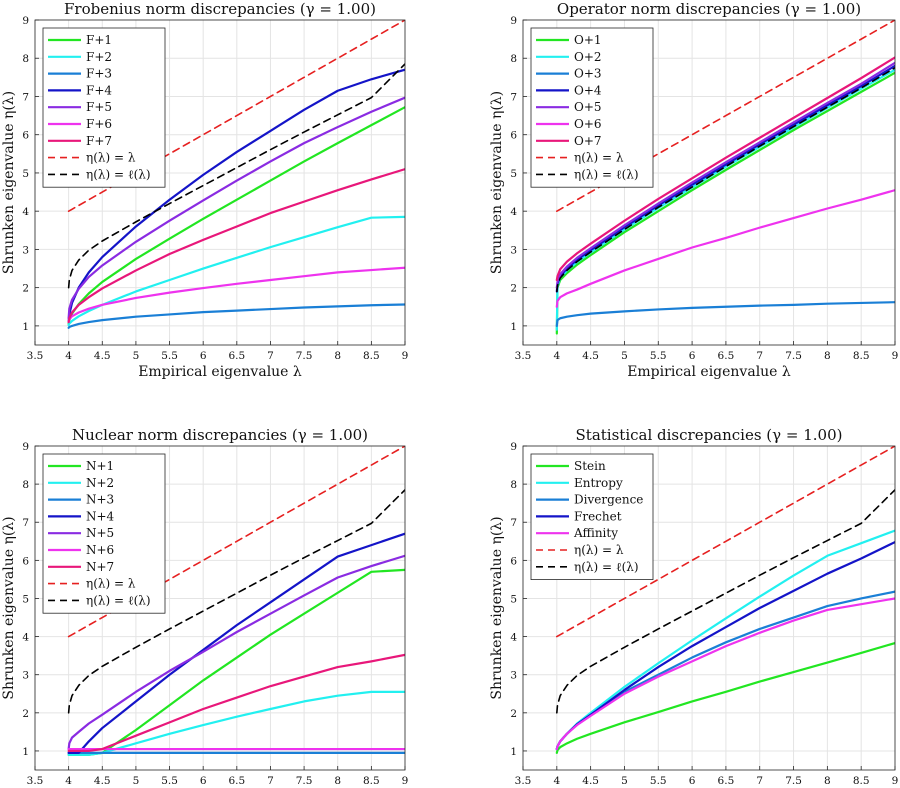 Image resolution: width=900 pixels, height=788 pixels. Describe the element at coordinates (598, 516) in the screenshot. I see `legend-label: Frechet` at that location.